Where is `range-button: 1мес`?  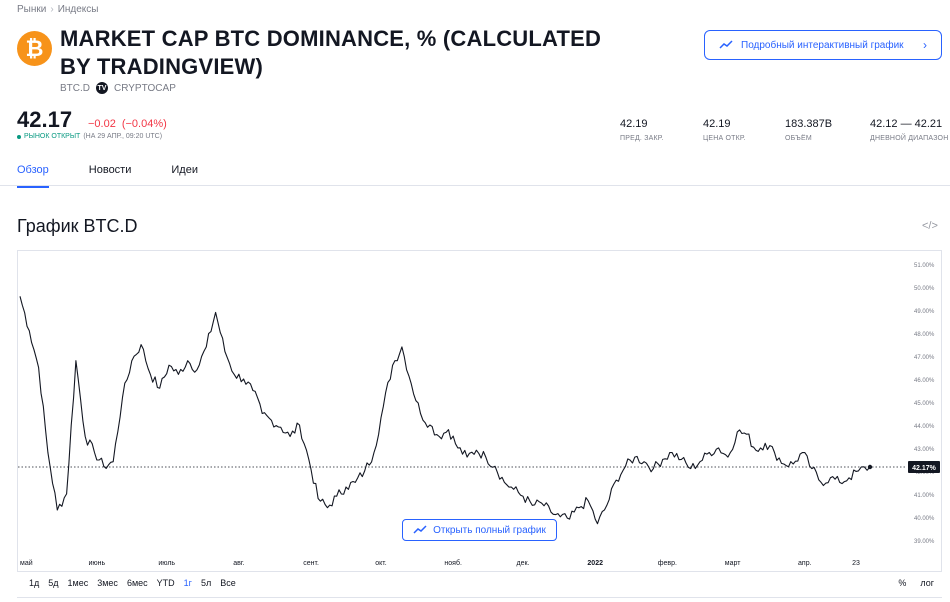
range-button: 1мес is located at coordinates (78, 583).